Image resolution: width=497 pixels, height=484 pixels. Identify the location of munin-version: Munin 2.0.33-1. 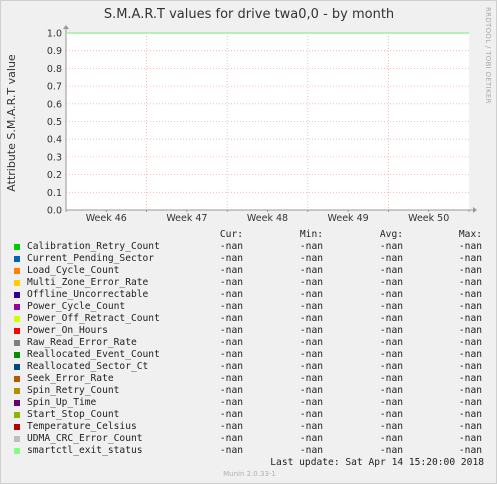
(249, 474).